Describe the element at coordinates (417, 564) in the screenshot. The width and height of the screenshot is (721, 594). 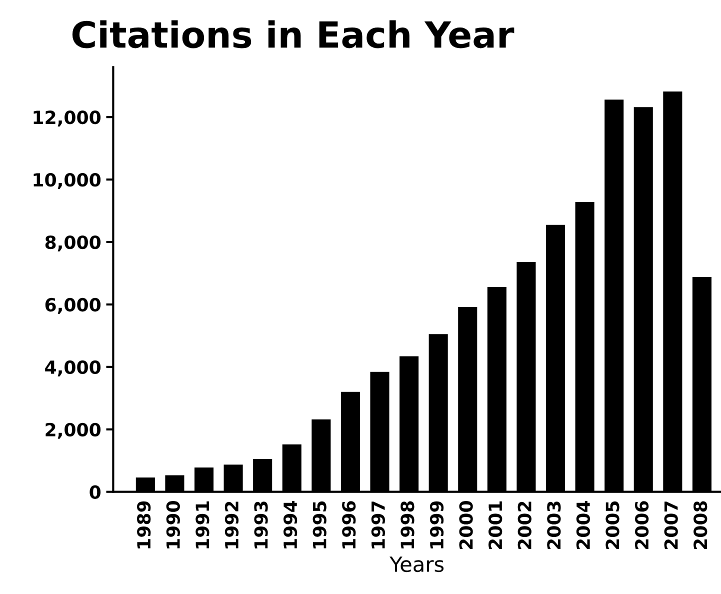
I see `x-axis-title: Years` at that location.